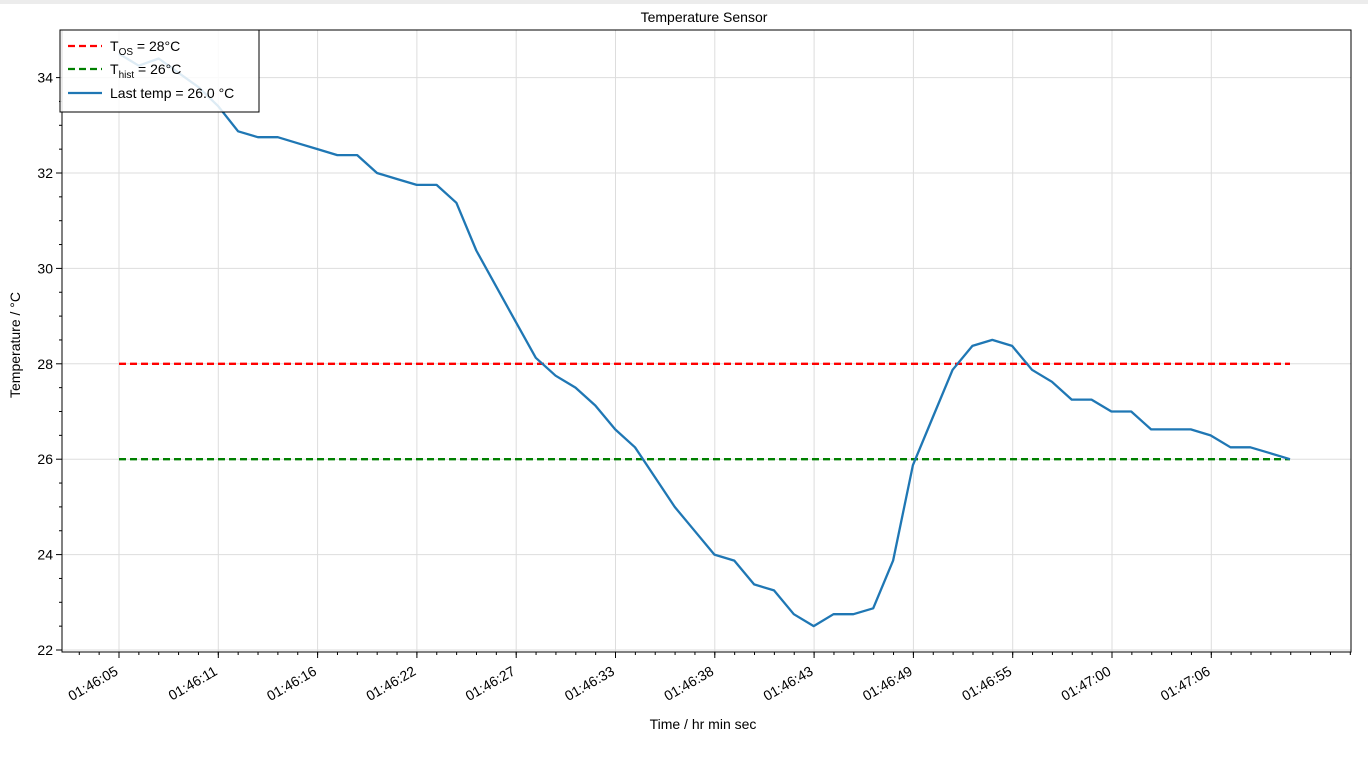 The height and width of the screenshot is (764, 1368). What do you see at coordinates (703, 724) in the screenshot?
I see `x-axis-label: Time / hr min sec` at bounding box center [703, 724].